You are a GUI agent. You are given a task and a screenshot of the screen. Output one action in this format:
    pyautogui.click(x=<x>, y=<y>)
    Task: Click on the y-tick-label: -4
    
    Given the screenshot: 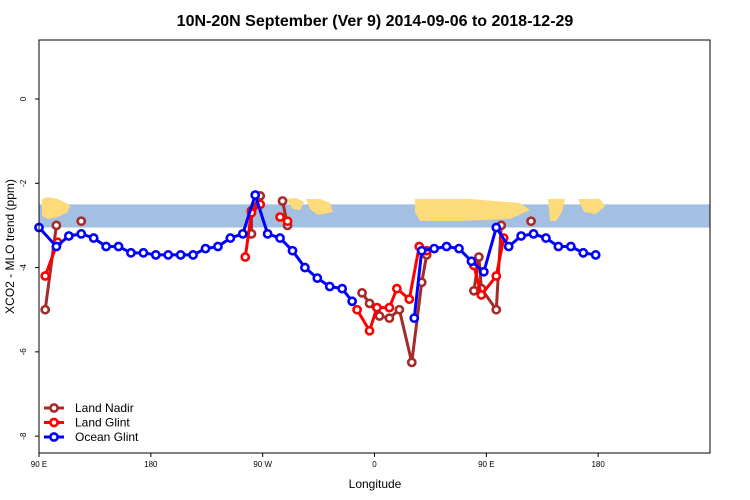 What is the action you would take?
    pyautogui.click(x=23, y=267)
    